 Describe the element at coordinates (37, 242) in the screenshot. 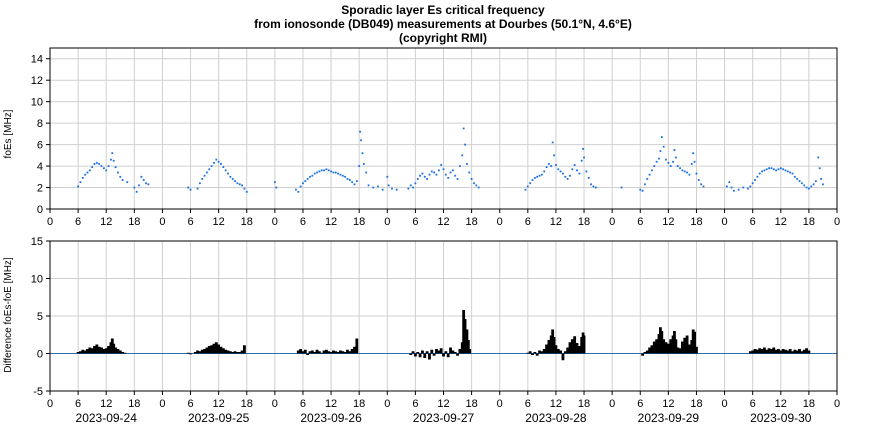

I see `difference-ytick-label: 15` at that location.